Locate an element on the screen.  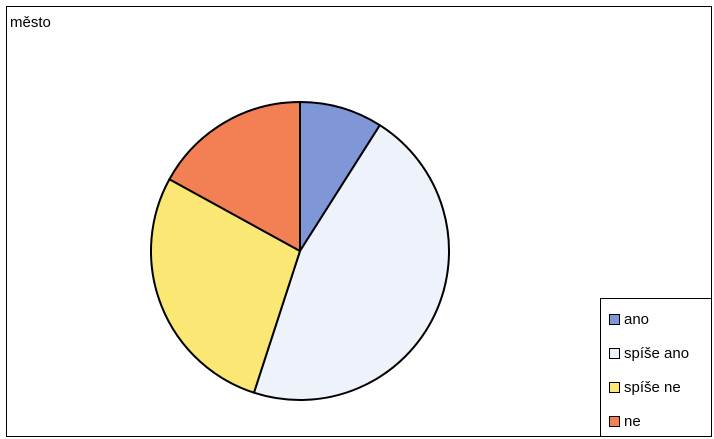
legend-item-1: spíše ano is located at coordinates (649, 353).